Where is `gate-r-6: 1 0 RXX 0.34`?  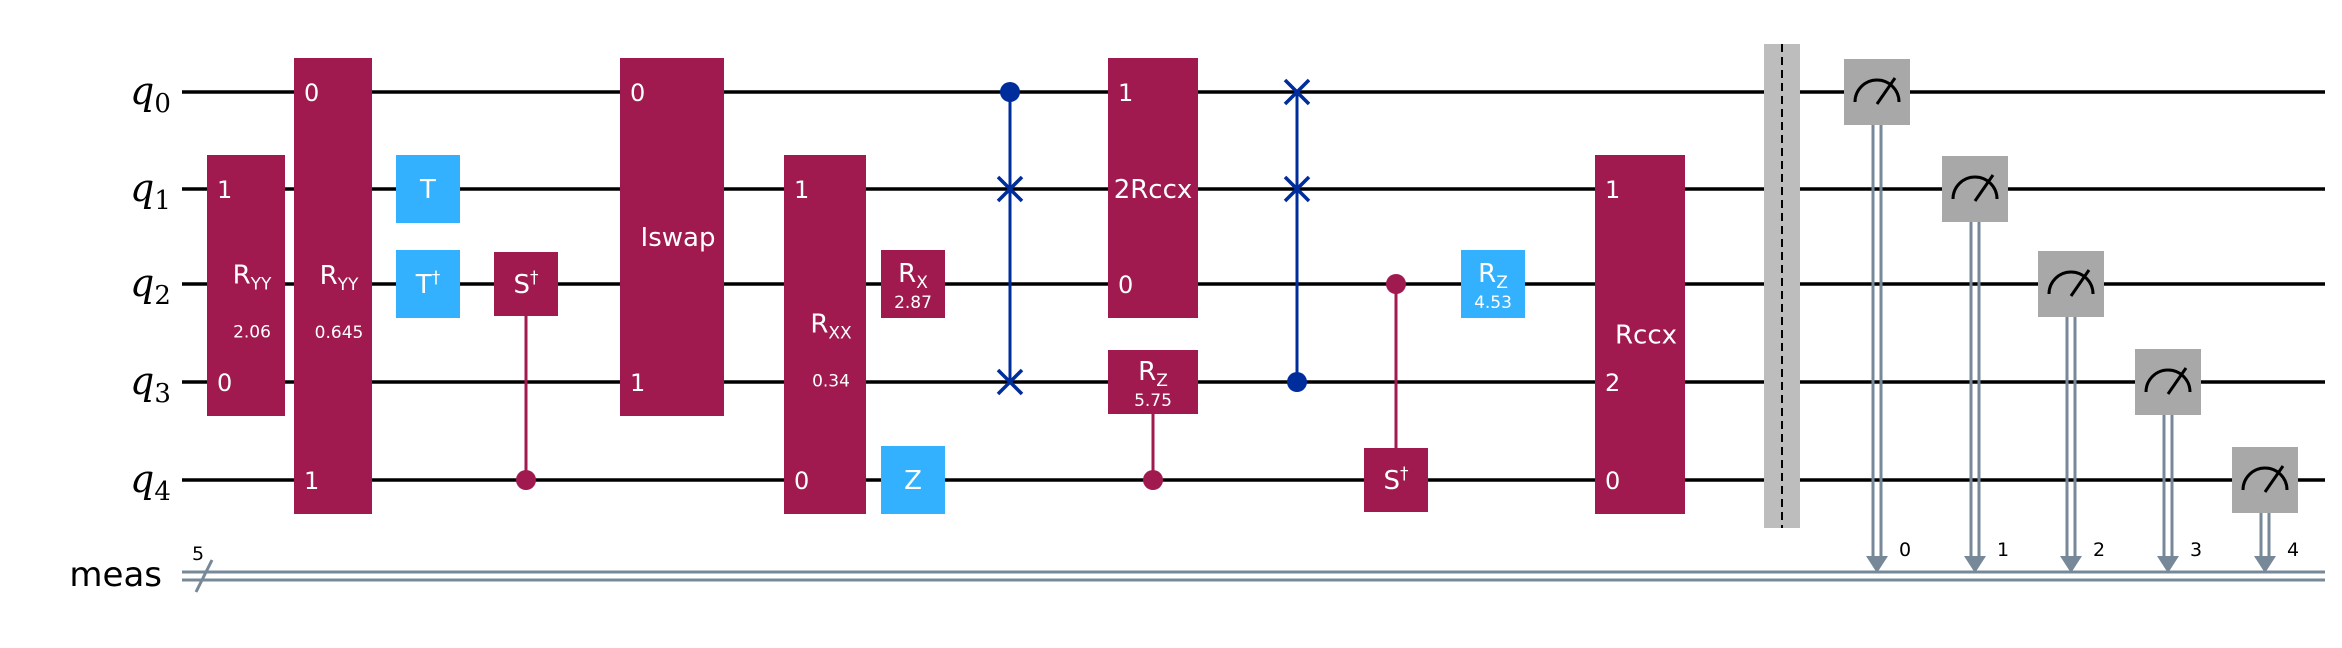
gate-r-6: 1 0 RXX 0.34 is located at coordinates (825, 334).